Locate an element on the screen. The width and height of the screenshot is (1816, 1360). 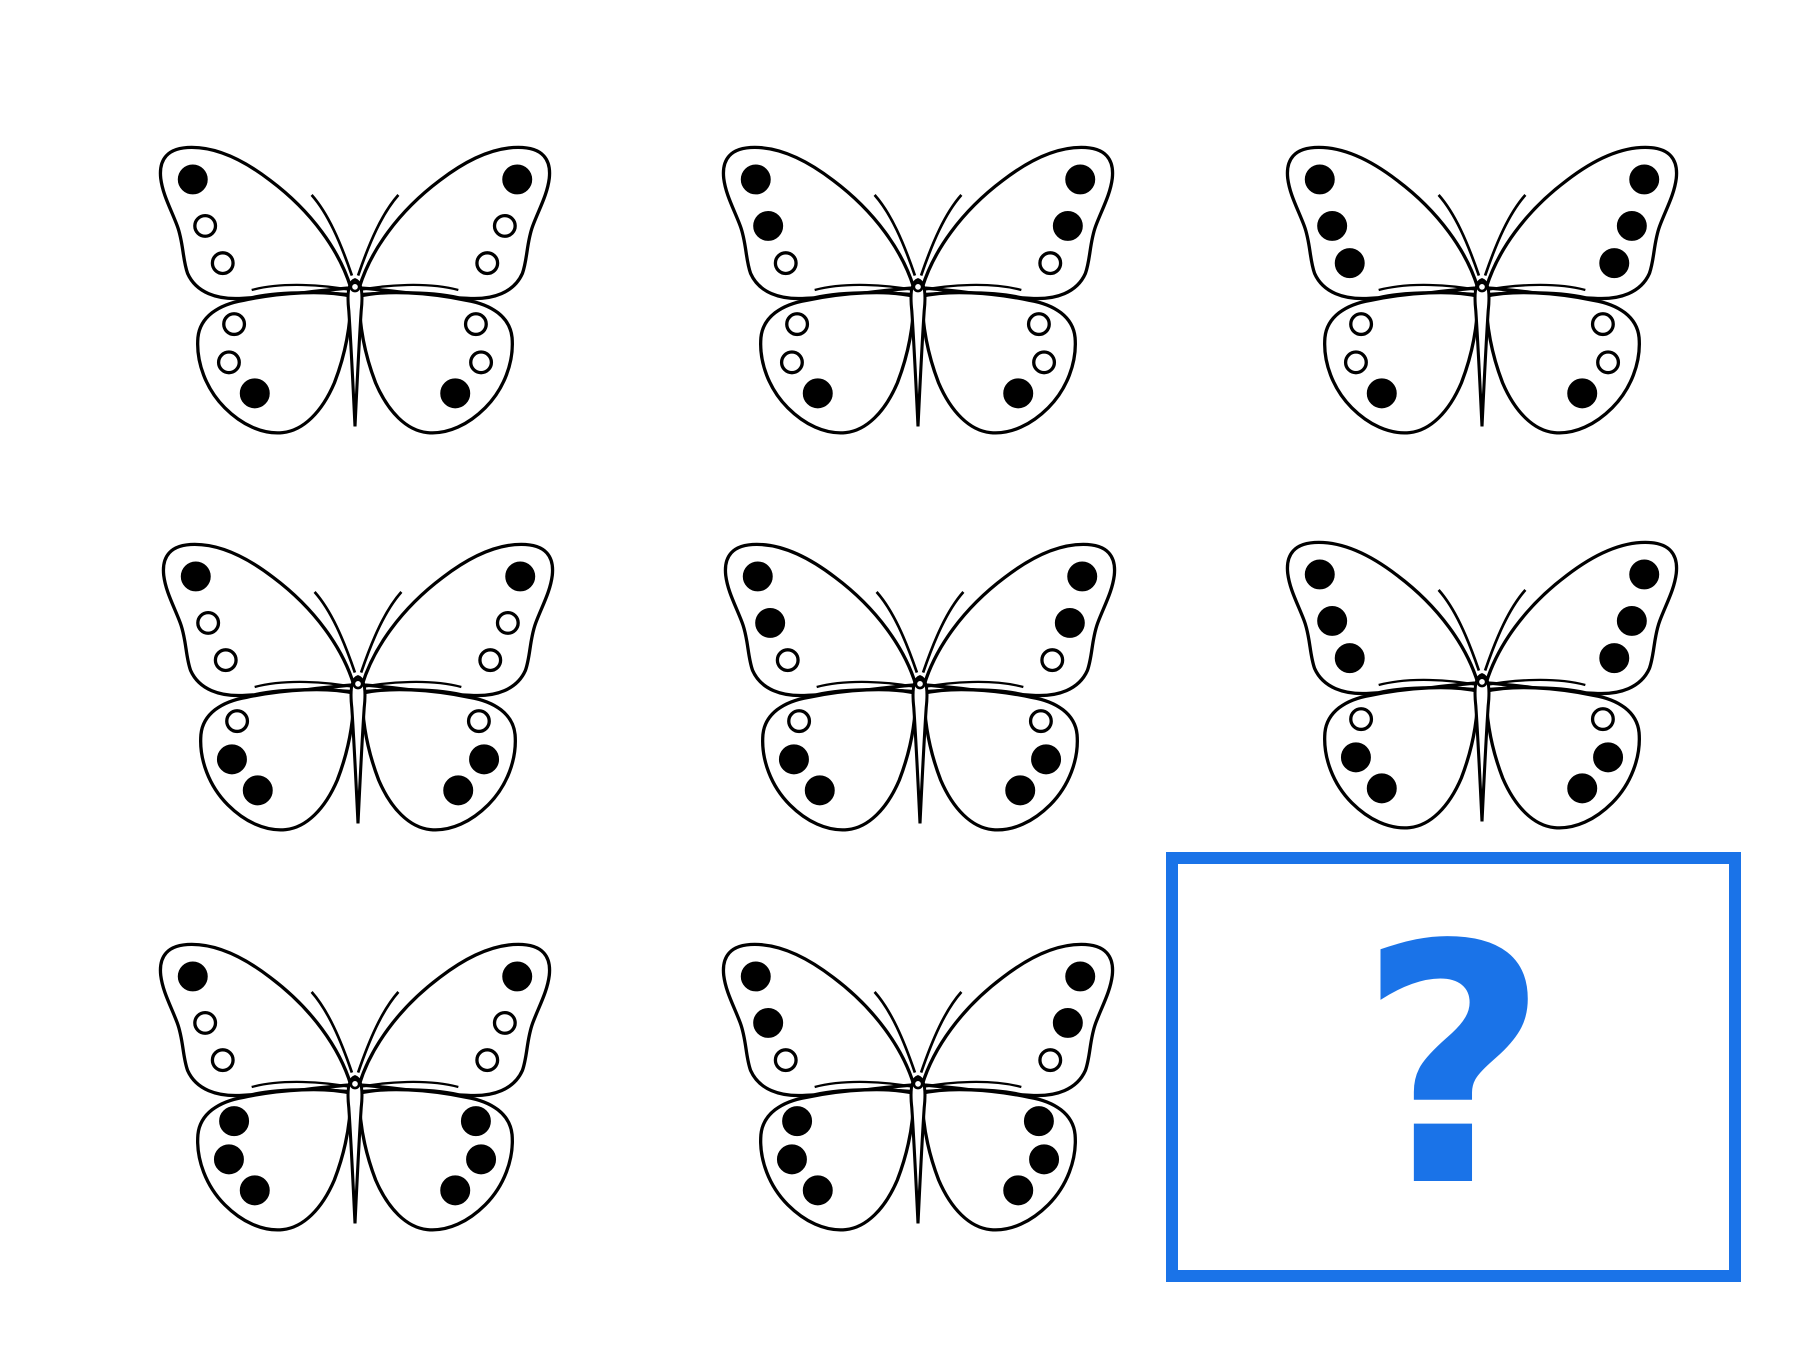
question-mark-icon: ? is located at coordinates (1453, 1067).